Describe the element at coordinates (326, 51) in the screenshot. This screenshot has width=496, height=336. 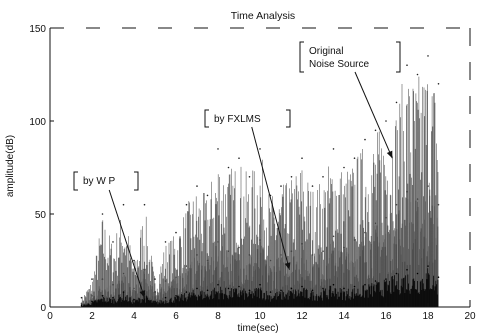
I see `annotation-text: Original` at that location.